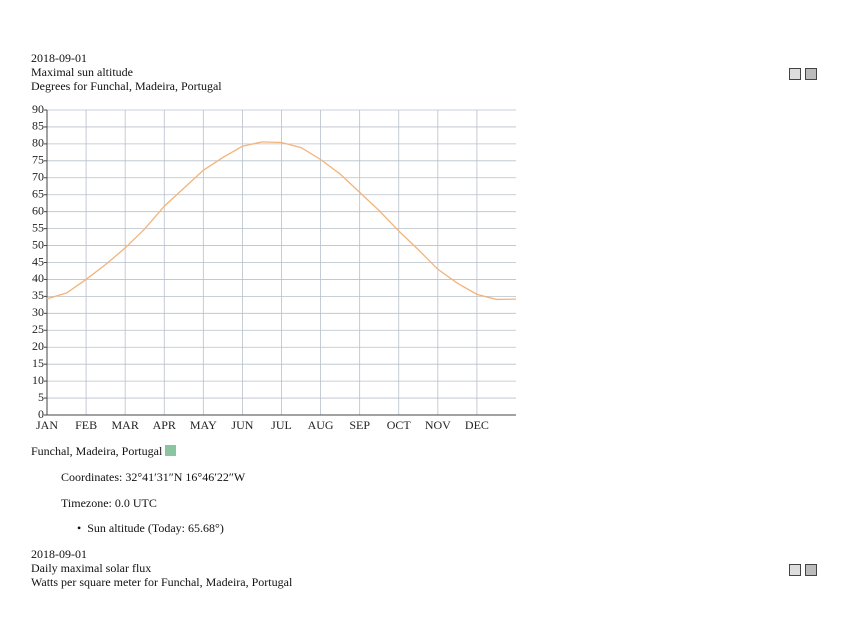 The image size is (860, 624). What do you see at coordinates (38, 210) in the screenshot?
I see `y-tick-label: 60` at bounding box center [38, 210].